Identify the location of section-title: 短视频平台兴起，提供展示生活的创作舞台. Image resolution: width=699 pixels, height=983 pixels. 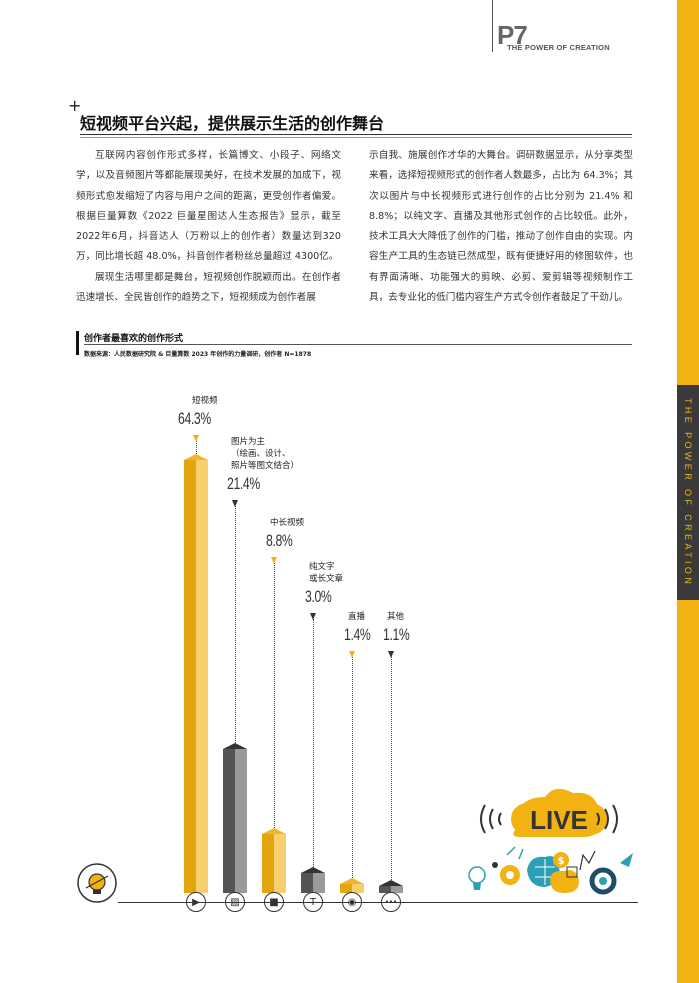
(232, 123).